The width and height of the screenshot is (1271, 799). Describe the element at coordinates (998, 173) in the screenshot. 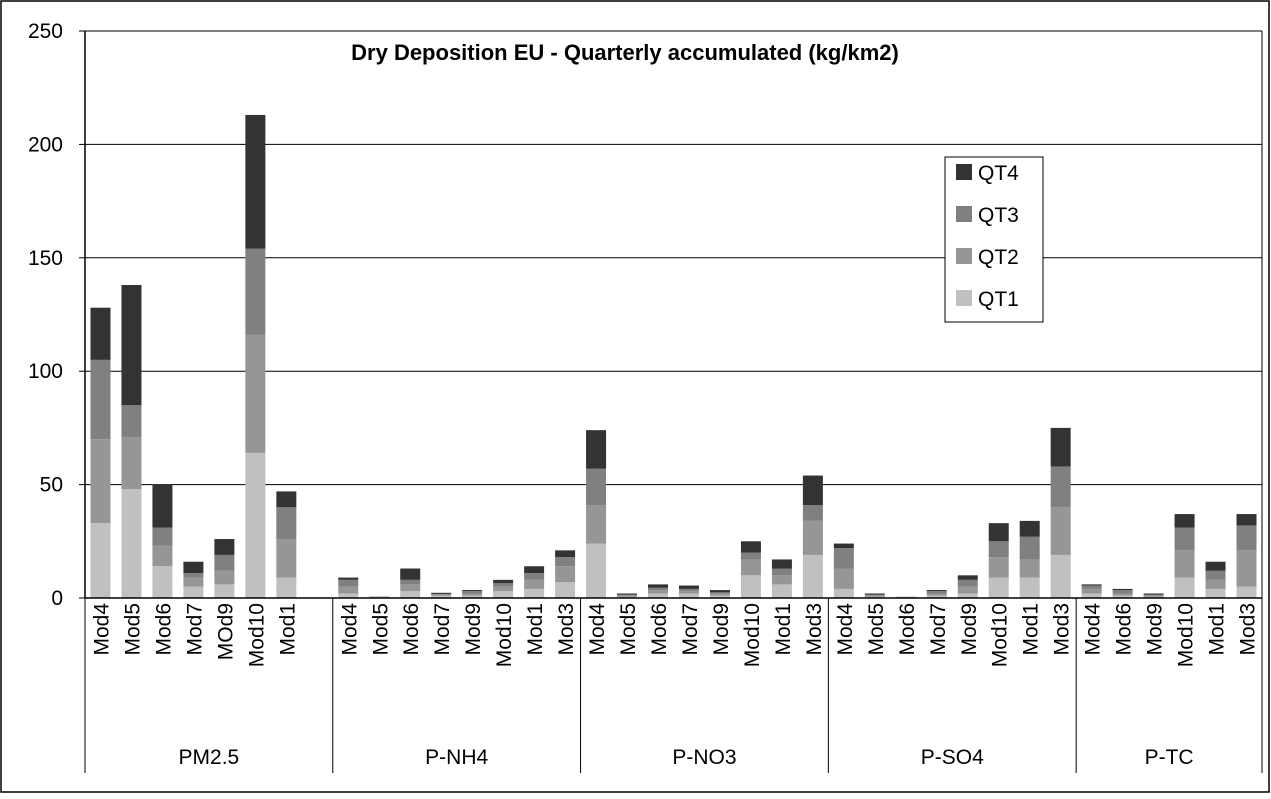

I see `legend-label: QT4` at that location.